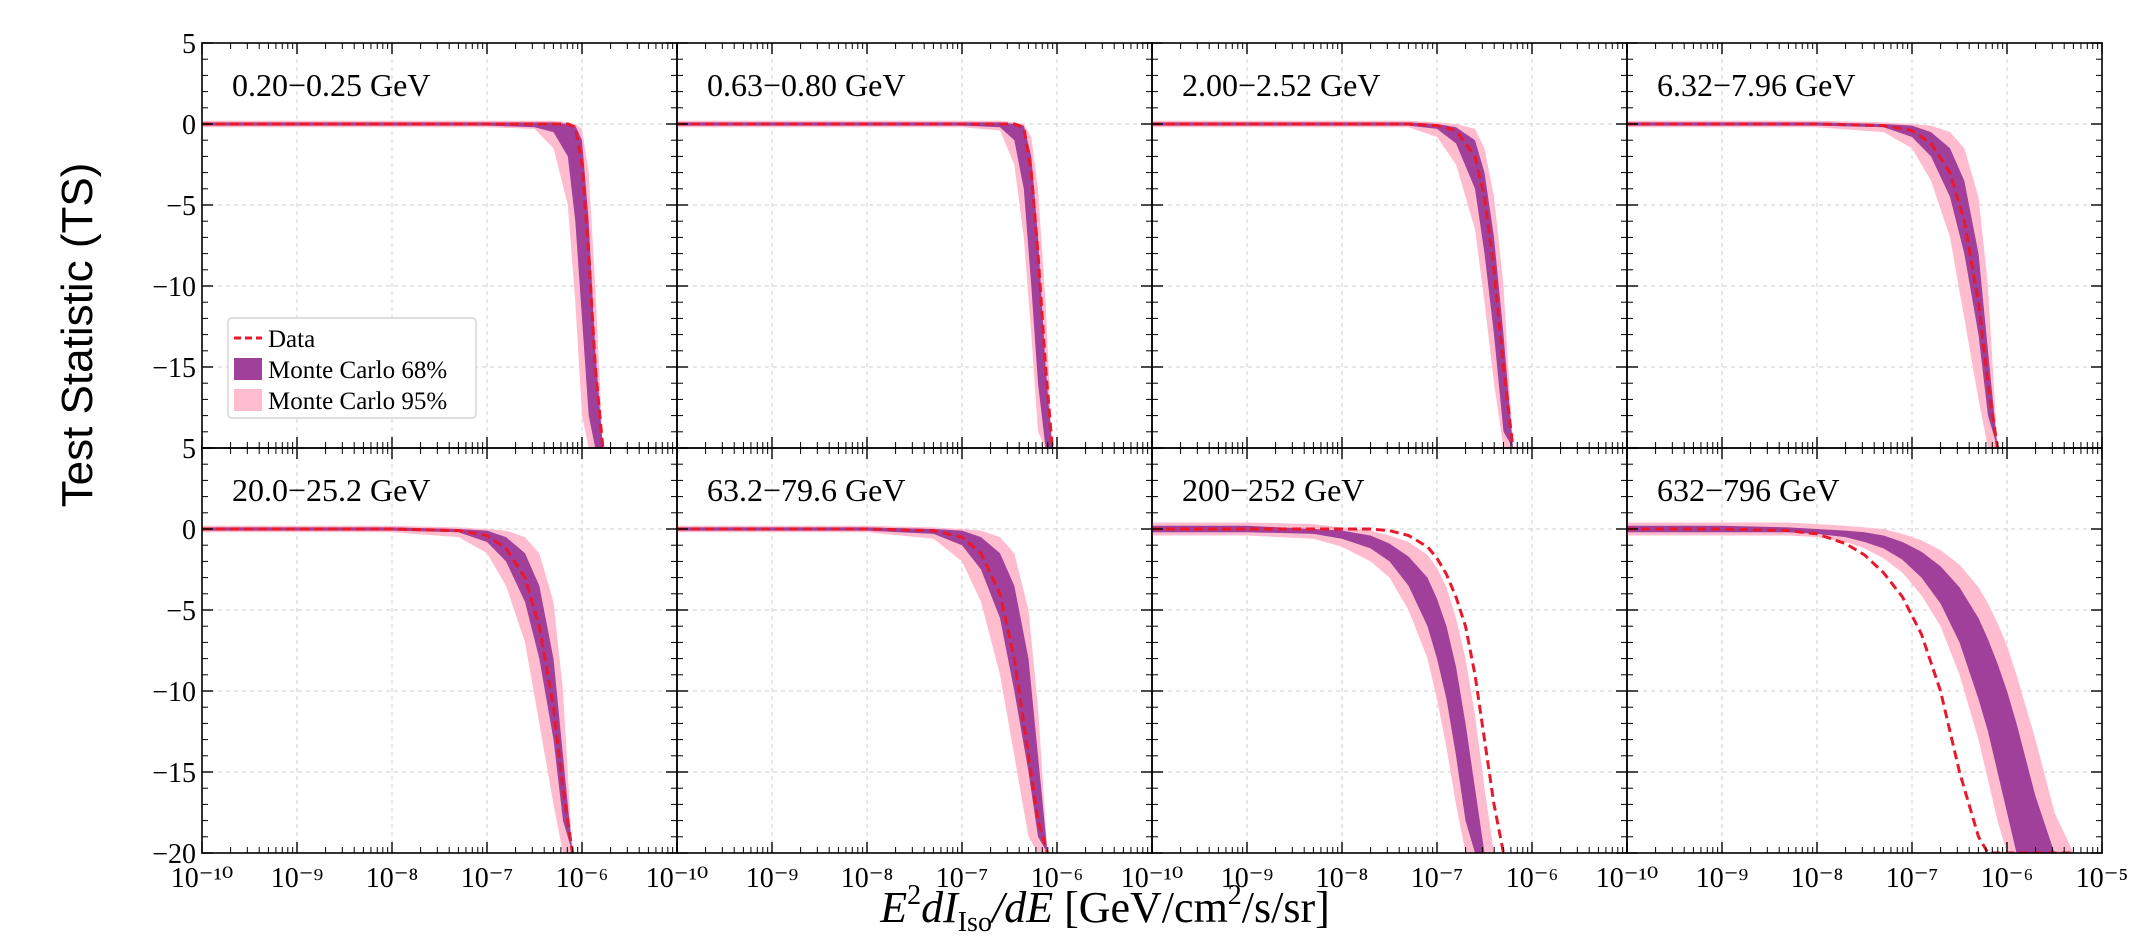 Image resolution: width=2153 pixels, height=938 pixels. Describe the element at coordinates (77, 335) in the screenshot. I see `y-axis-label: Test Statistic (TS)` at that location.